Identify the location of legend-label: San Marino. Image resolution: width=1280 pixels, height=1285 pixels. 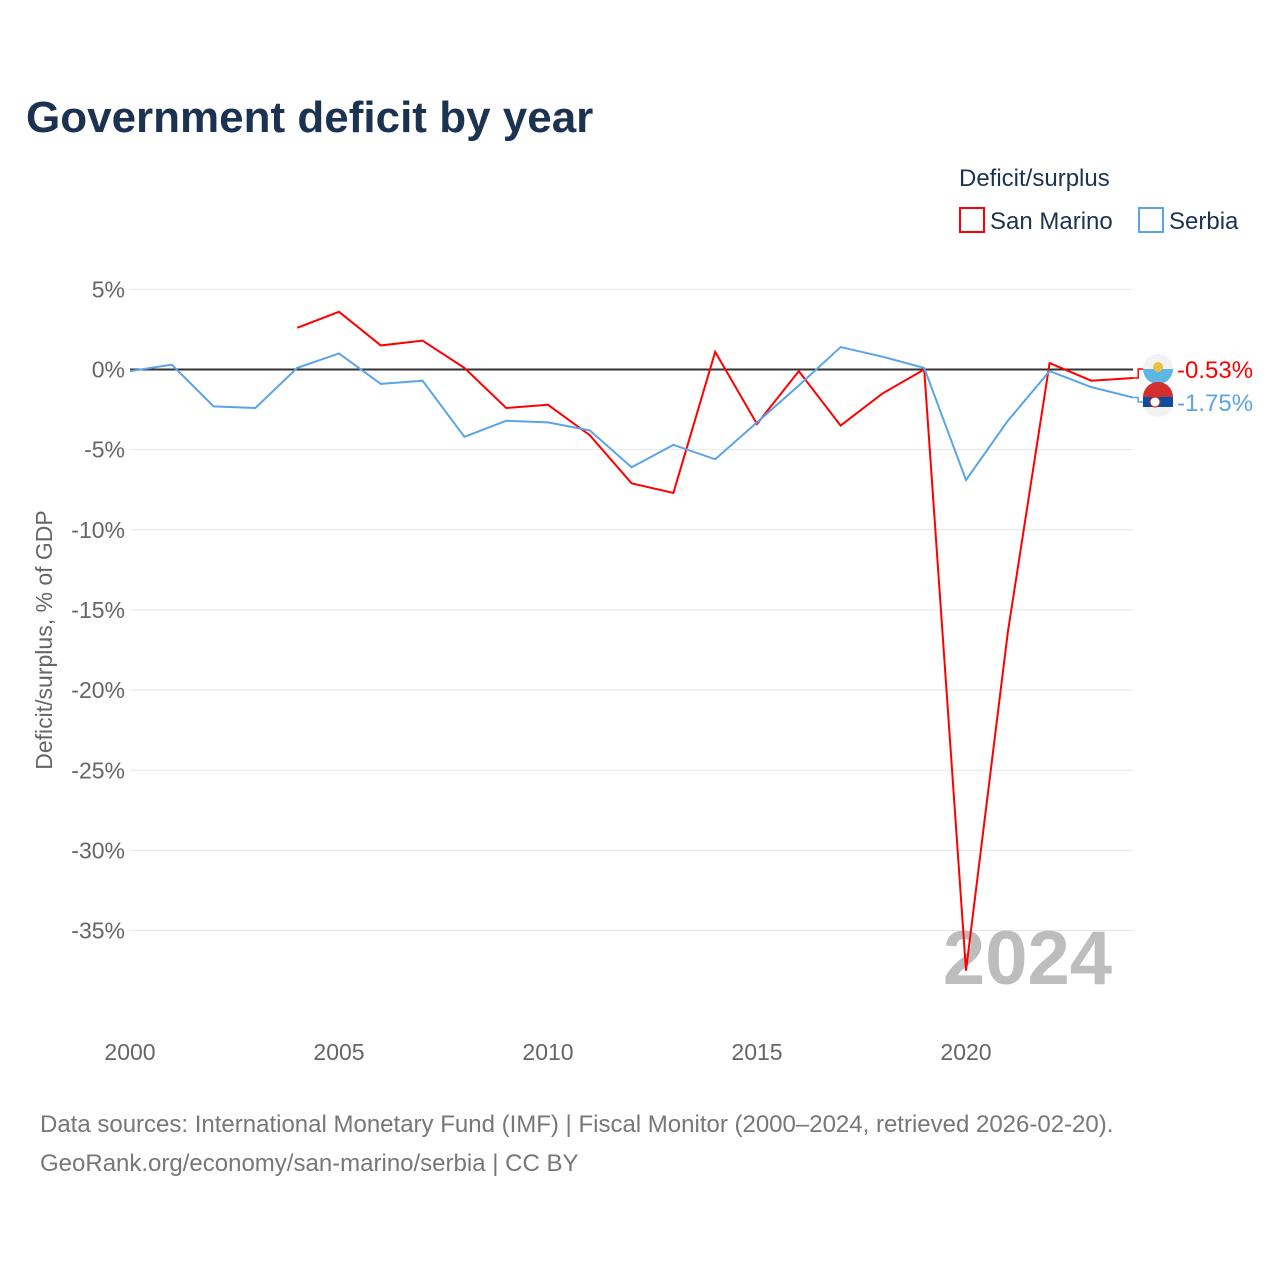
(1051, 221).